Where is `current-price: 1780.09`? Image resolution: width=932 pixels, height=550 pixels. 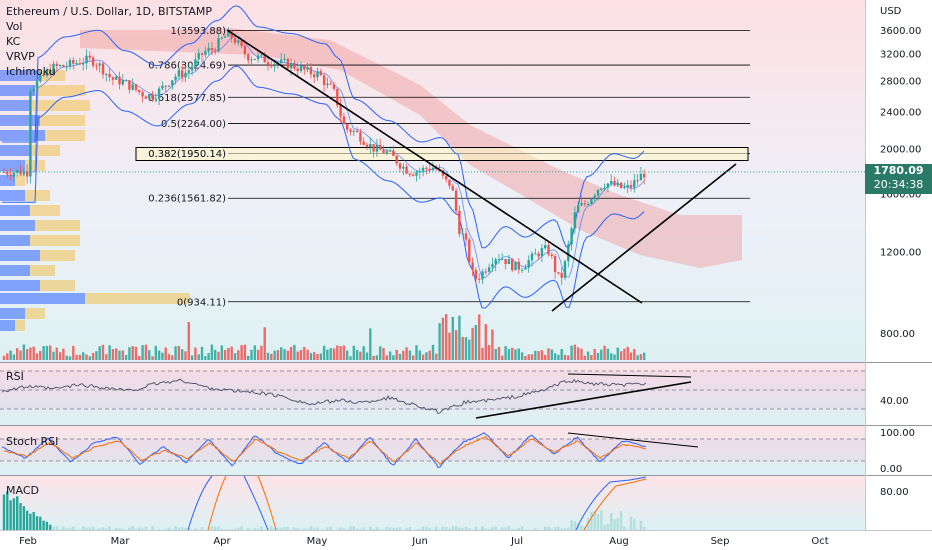
current-price: 1780.09 is located at coordinates (898, 170).